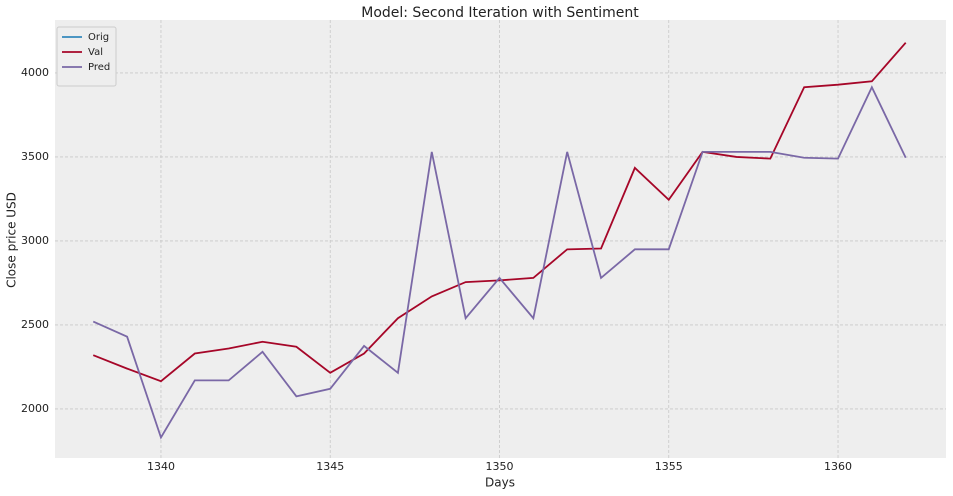  What do you see at coordinates (99, 67) in the screenshot?
I see `legend-label: Pred` at bounding box center [99, 67].